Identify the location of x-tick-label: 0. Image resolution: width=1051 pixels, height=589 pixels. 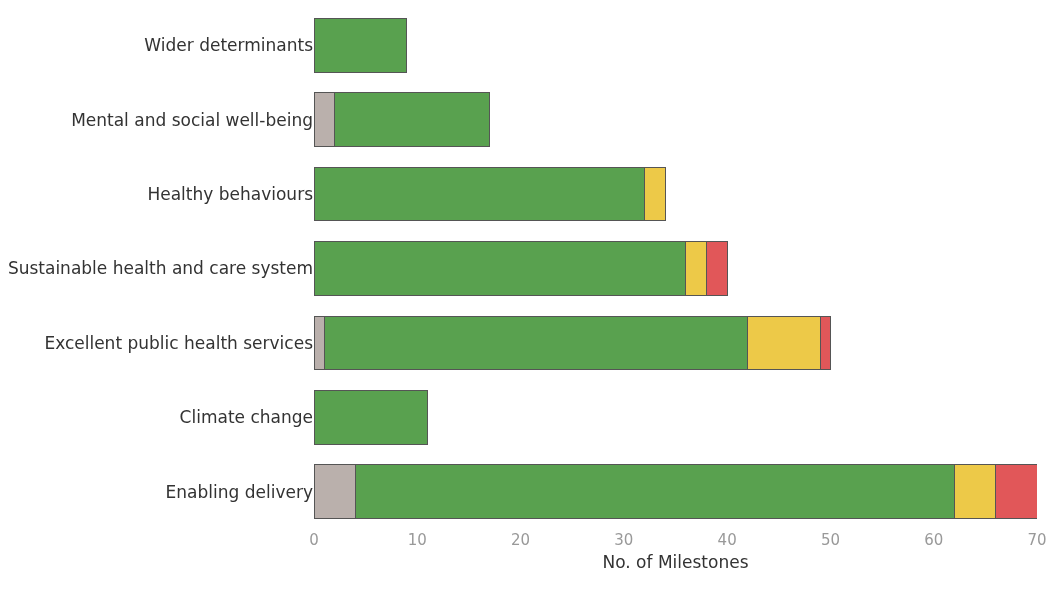
(314, 540).